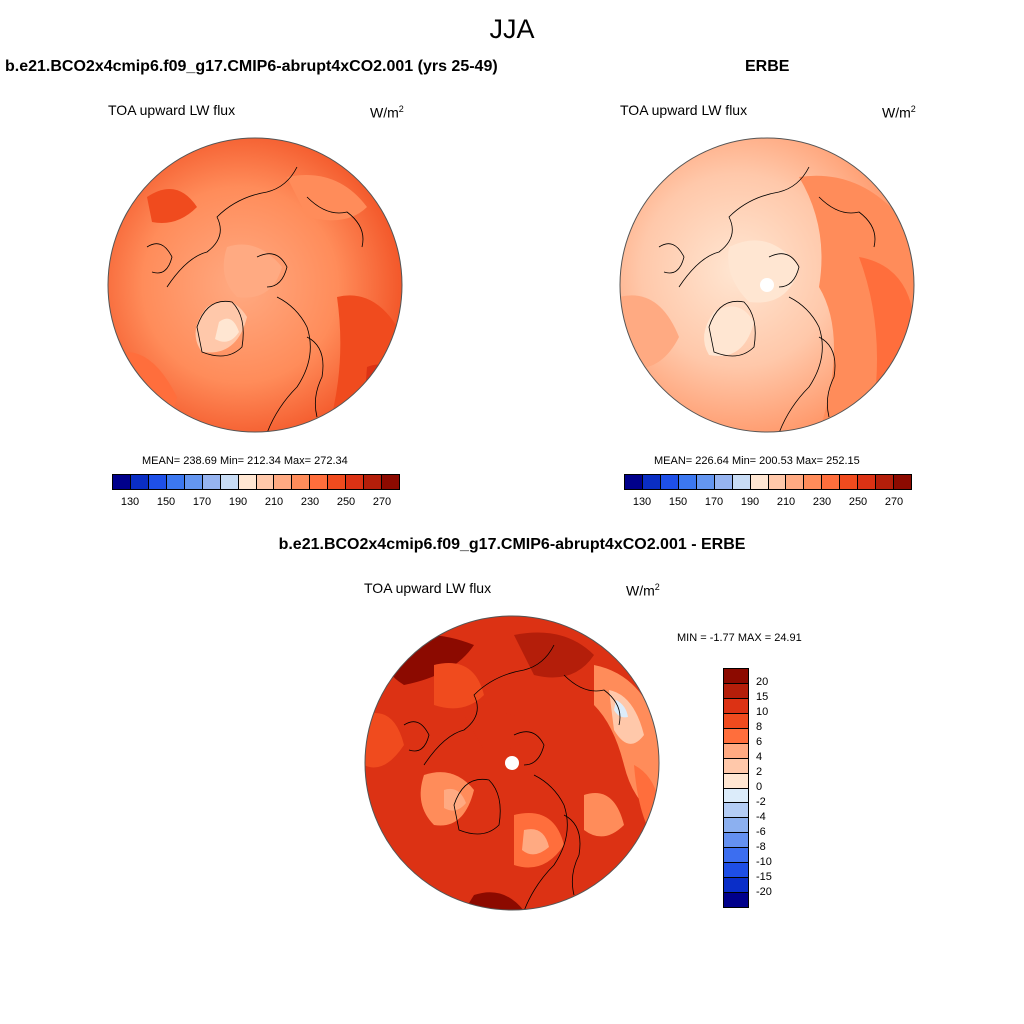 Image resolution: width=1024 pixels, height=1024 pixels. Describe the element at coordinates (764, 862) in the screenshot. I see `colorbar-tick-label: -10` at that location.